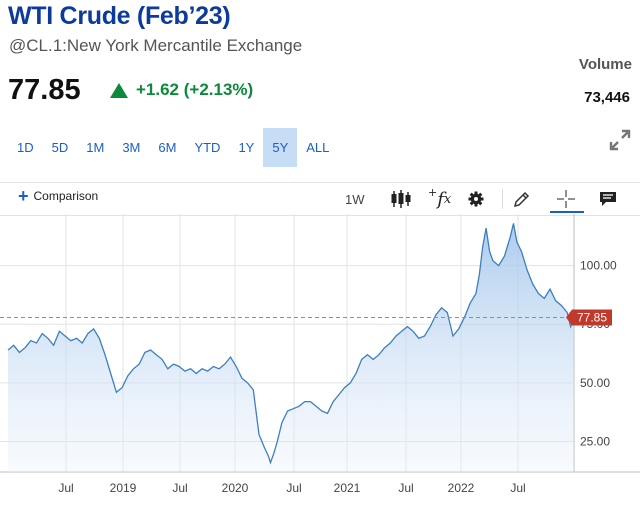 This screenshot has height=506, width=640. I want to click on time-range-selector: 1D 5D 1M 3M 6M YTD 1Y 5Y ALL, so click(173, 147).